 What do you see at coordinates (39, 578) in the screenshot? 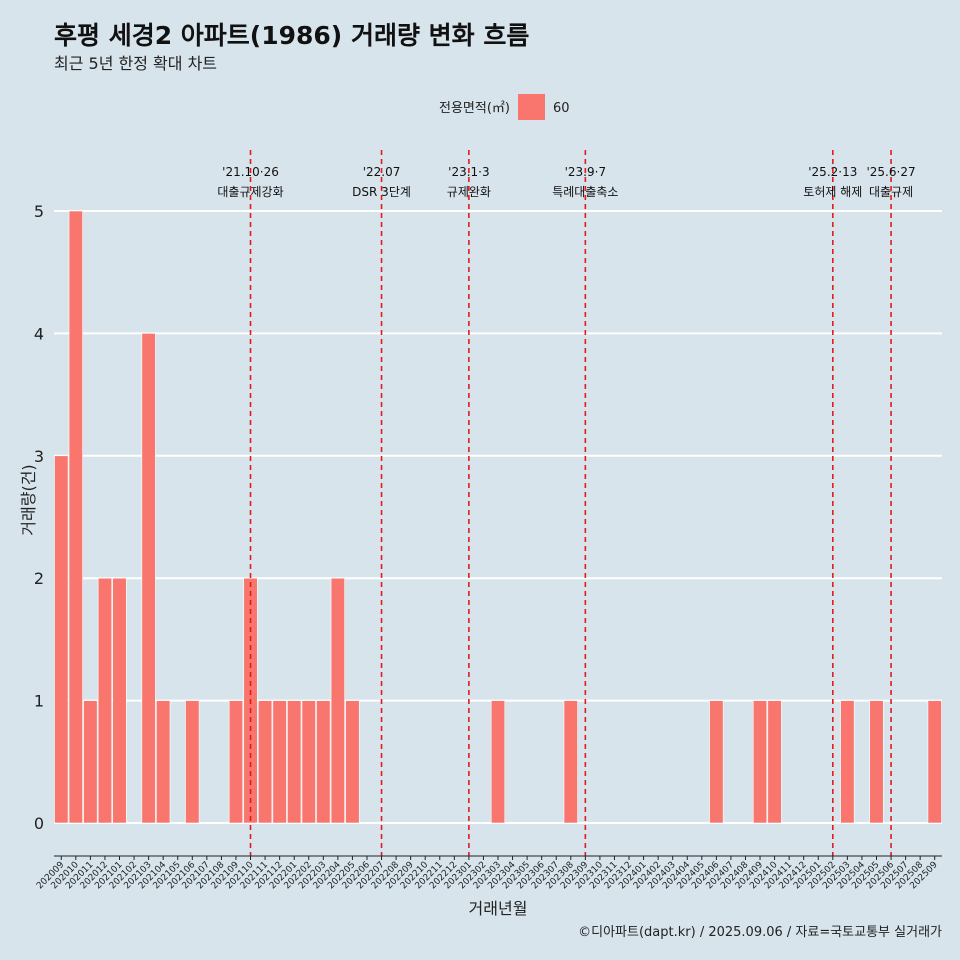
I see `y-tick-label: 2` at bounding box center [39, 578].